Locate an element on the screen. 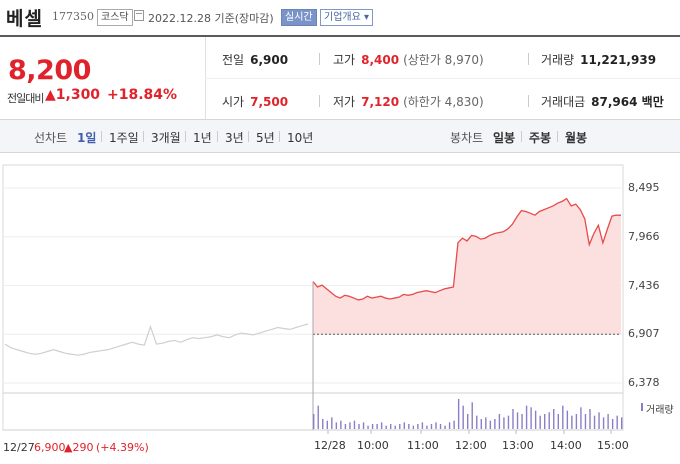 The width and height of the screenshot is (680, 464). tab-monthly: 월봉 is located at coordinates (576, 138).